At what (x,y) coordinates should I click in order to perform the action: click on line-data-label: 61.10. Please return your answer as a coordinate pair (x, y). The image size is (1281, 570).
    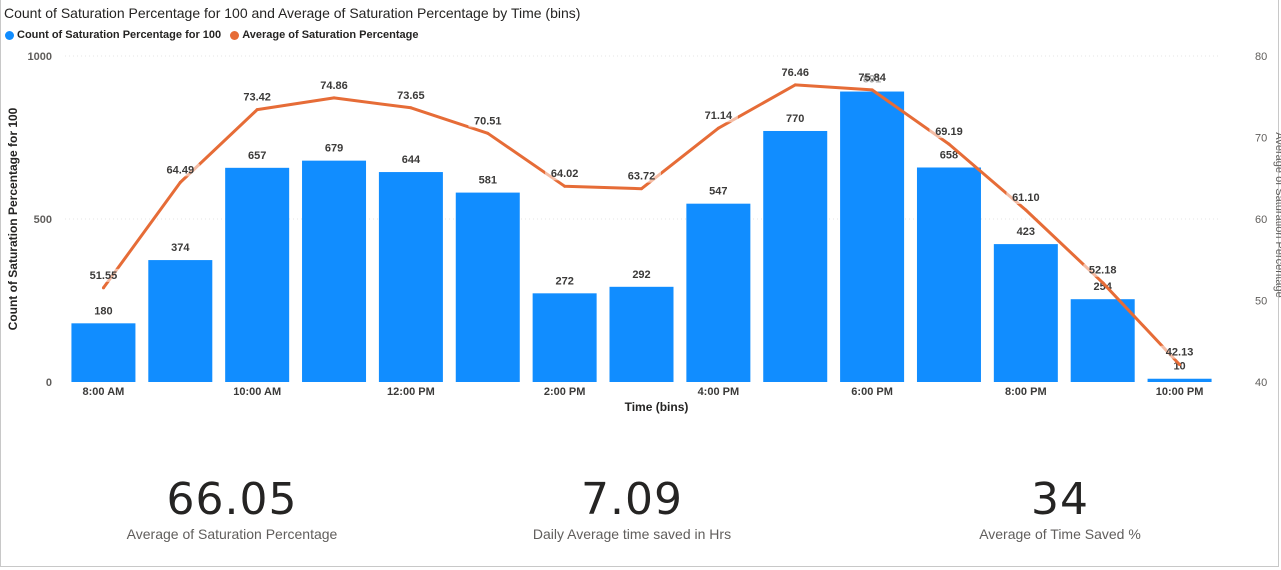
    Looking at the image, I should click on (1026, 198).